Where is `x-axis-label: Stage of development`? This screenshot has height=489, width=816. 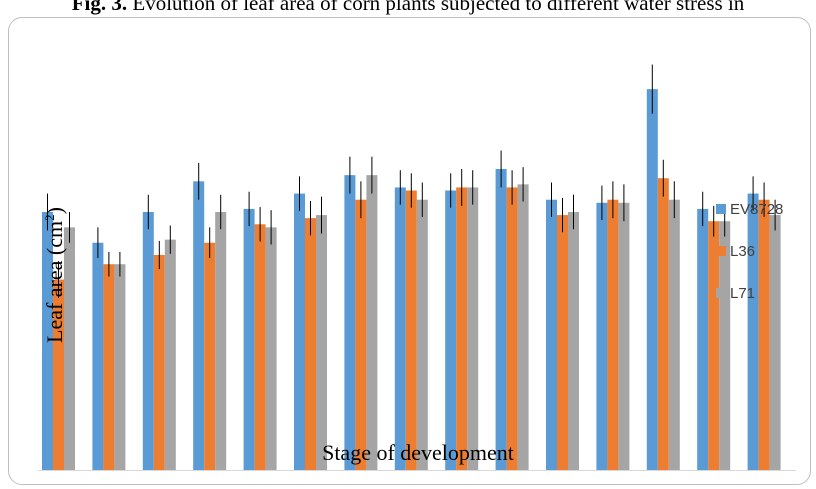 x-axis-label: Stage of development is located at coordinates (418, 452).